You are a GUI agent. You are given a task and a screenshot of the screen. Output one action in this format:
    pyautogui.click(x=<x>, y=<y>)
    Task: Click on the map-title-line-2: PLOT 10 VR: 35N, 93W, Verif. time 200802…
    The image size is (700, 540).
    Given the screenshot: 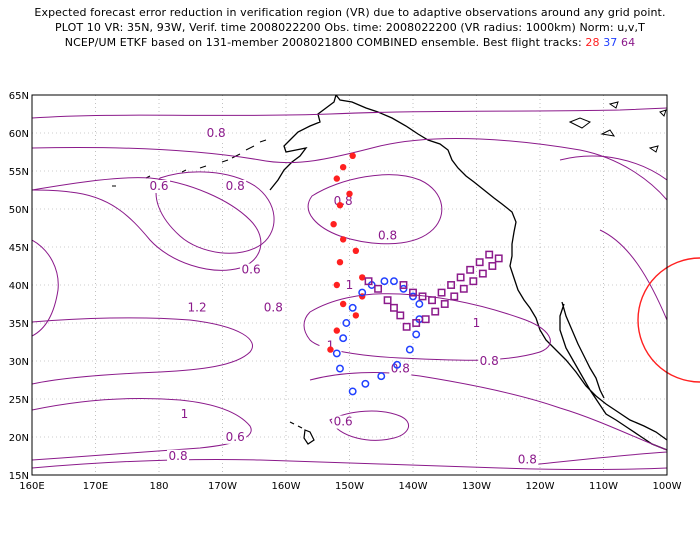 What is the action you would take?
    pyautogui.click(x=350, y=27)
    